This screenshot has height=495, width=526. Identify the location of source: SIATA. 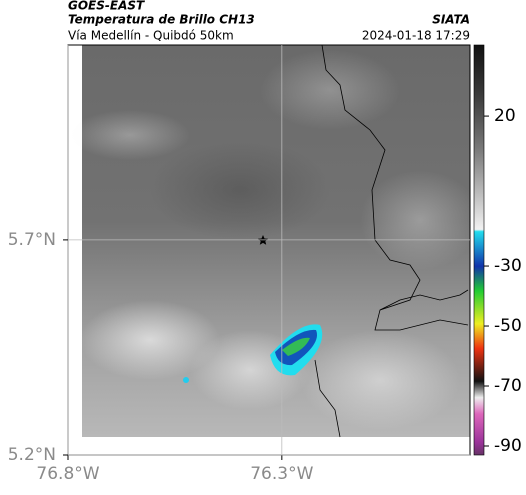
(451, 20).